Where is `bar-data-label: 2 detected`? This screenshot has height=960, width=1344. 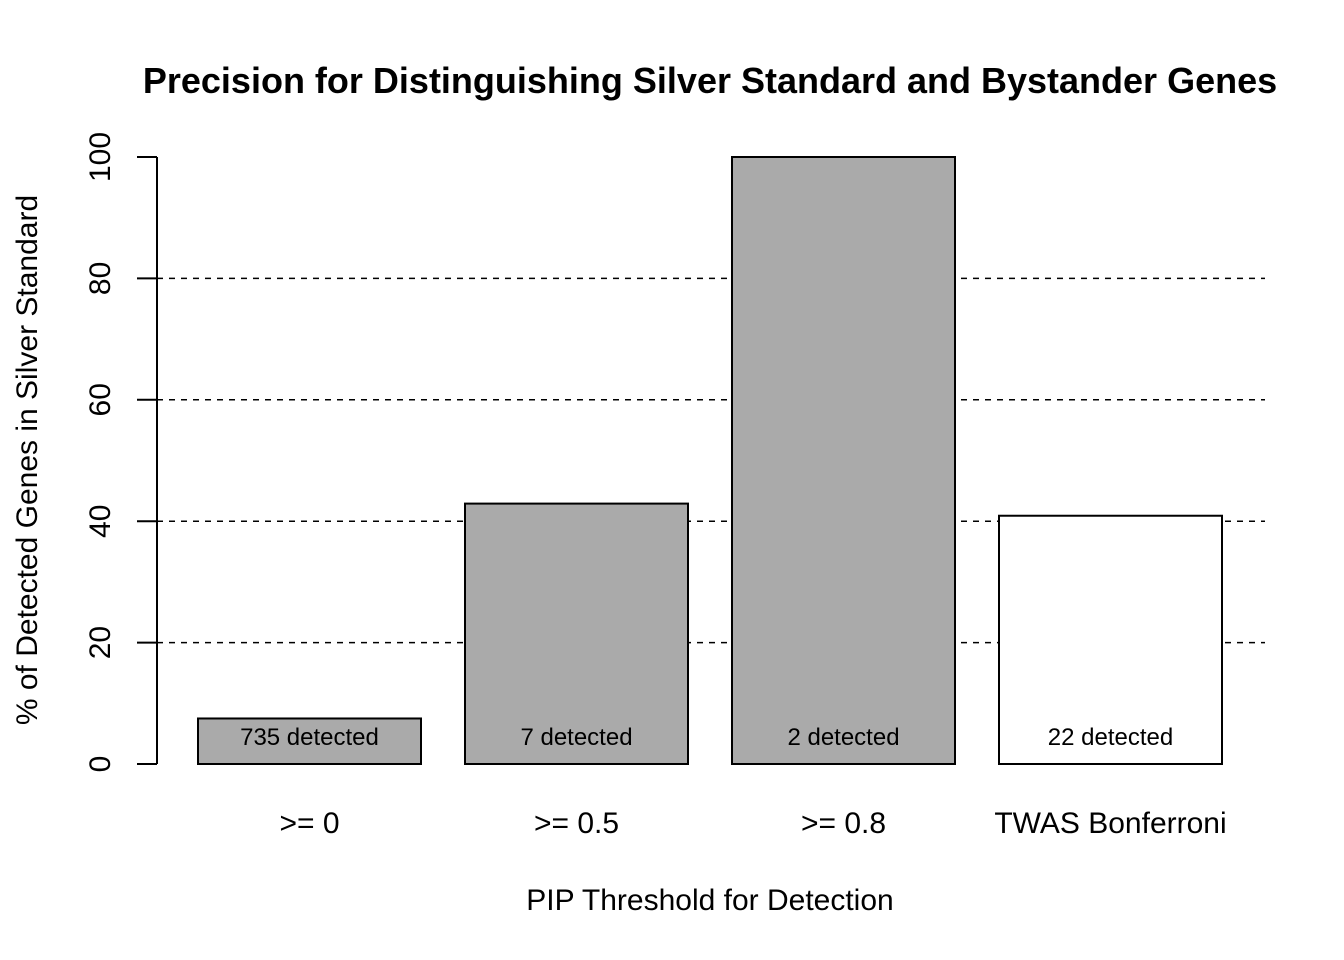 bar-data-label: 2 detected is located at coordinates (843, 737).